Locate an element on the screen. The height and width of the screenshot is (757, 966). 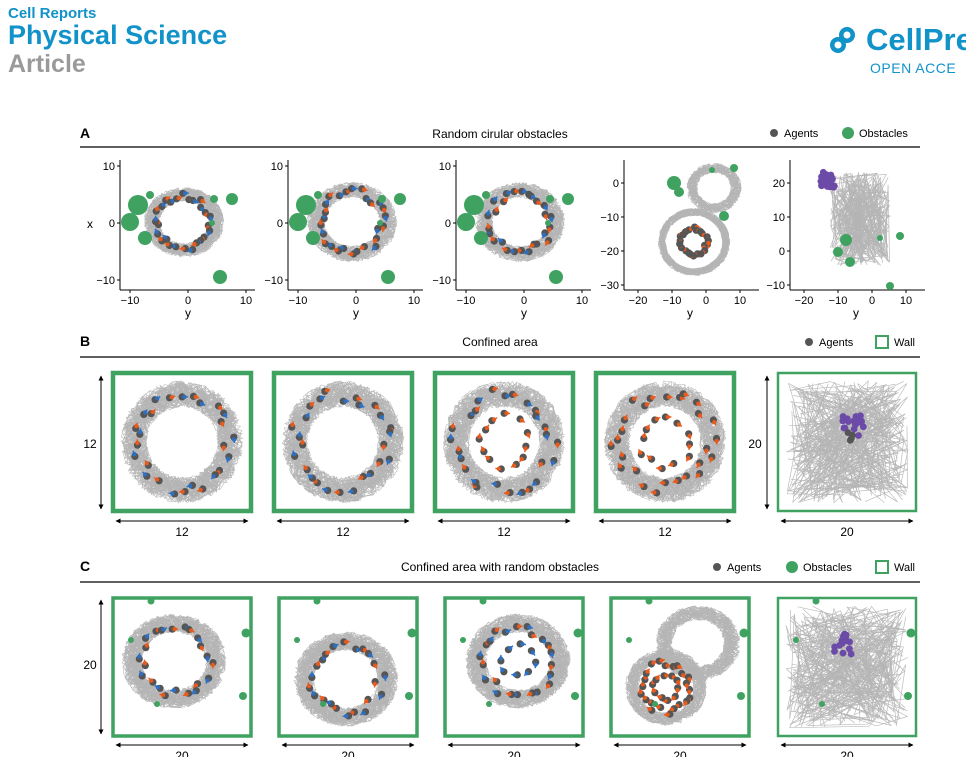
x-tick-label: −20 is located at coordinates (638, 301).